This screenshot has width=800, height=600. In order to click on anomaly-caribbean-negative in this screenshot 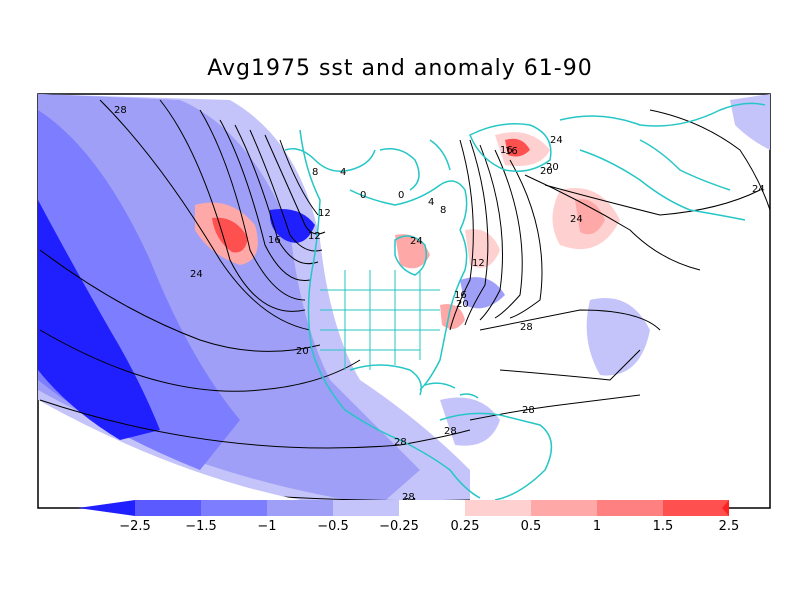, I will do `click(470, 421)`.